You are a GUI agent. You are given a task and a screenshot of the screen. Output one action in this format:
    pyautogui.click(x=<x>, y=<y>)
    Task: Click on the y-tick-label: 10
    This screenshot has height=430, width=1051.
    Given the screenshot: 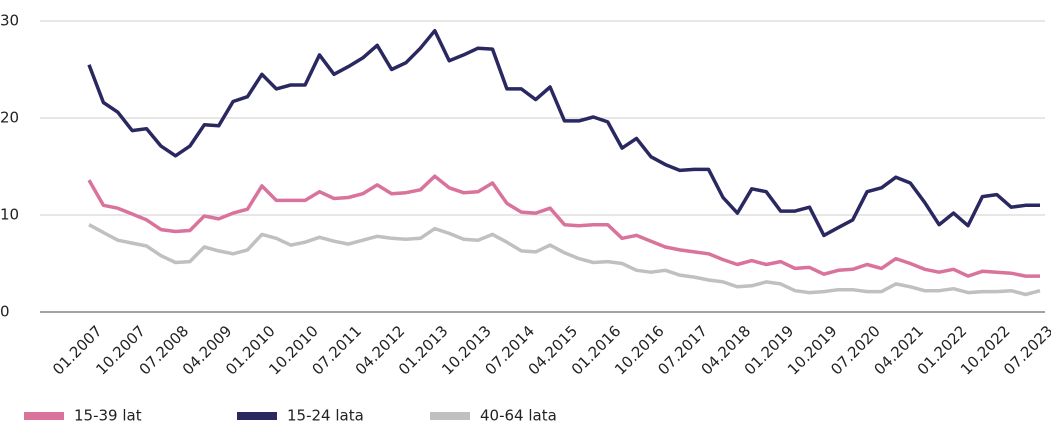 What is the action you would take?
    pyautogui.click(x=9, y=215)
    